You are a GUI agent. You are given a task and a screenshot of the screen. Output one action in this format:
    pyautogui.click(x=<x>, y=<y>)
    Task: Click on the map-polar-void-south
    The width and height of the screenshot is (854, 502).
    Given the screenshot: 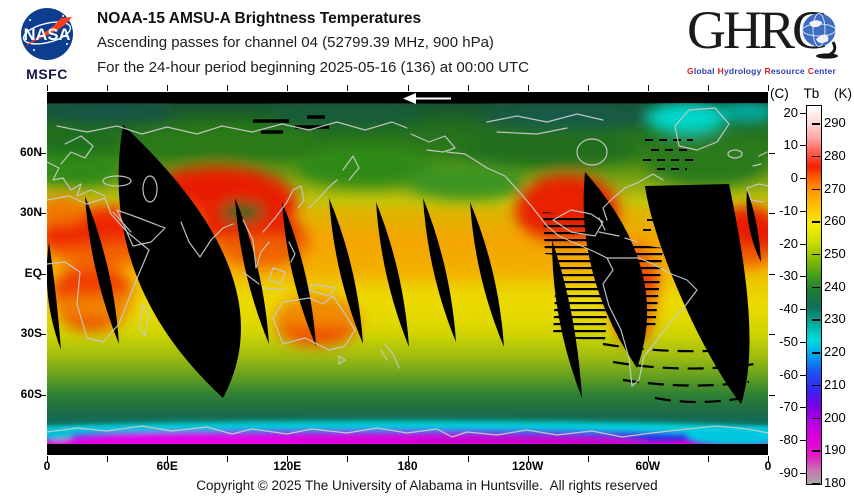 What is the action you would take?
    pyautogui.click(x=407, y=449)
    